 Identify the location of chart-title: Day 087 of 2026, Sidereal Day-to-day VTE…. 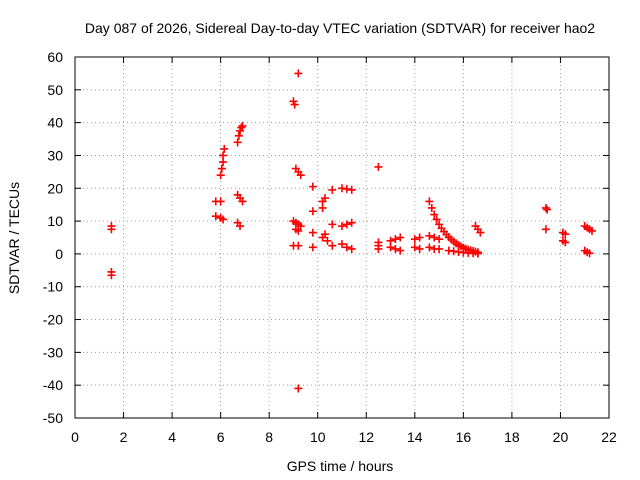
(340, 28).